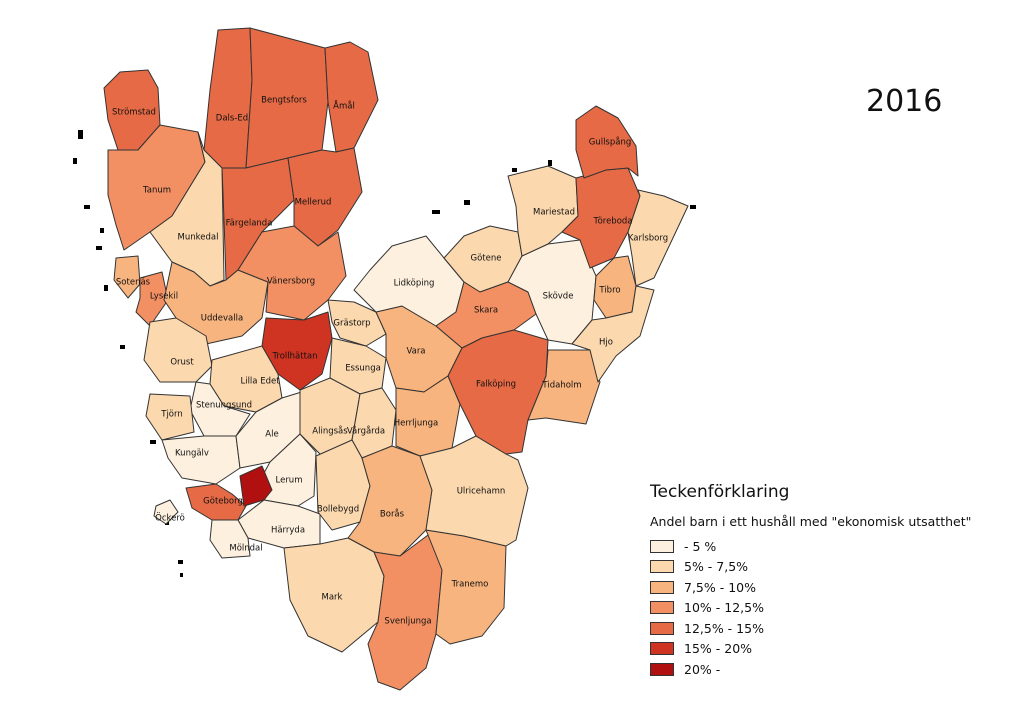 This screenshot has height=725, width=1024. Describe the element at coordinates (718, 649) in the screenshot. I see `legend-label: 15% - 20%` at that location.